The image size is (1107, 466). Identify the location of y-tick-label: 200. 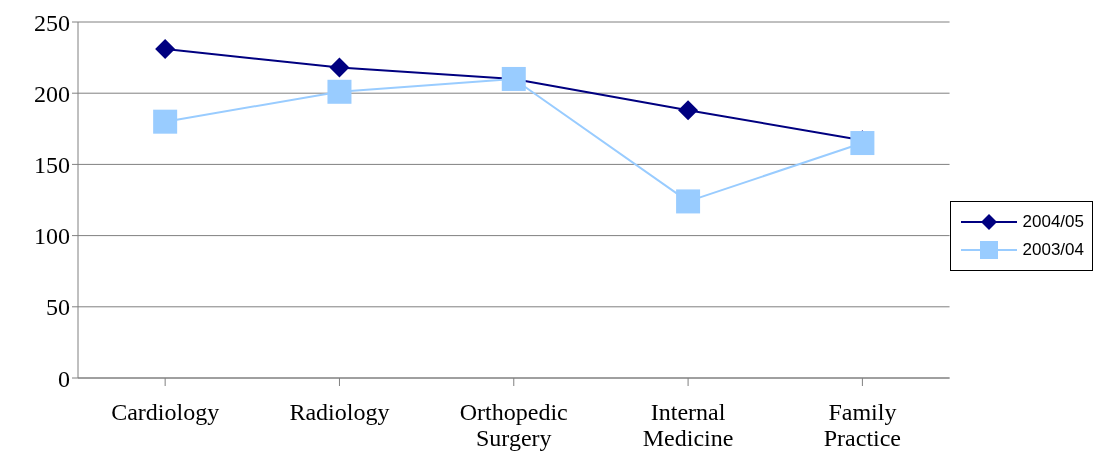
(52, 93).